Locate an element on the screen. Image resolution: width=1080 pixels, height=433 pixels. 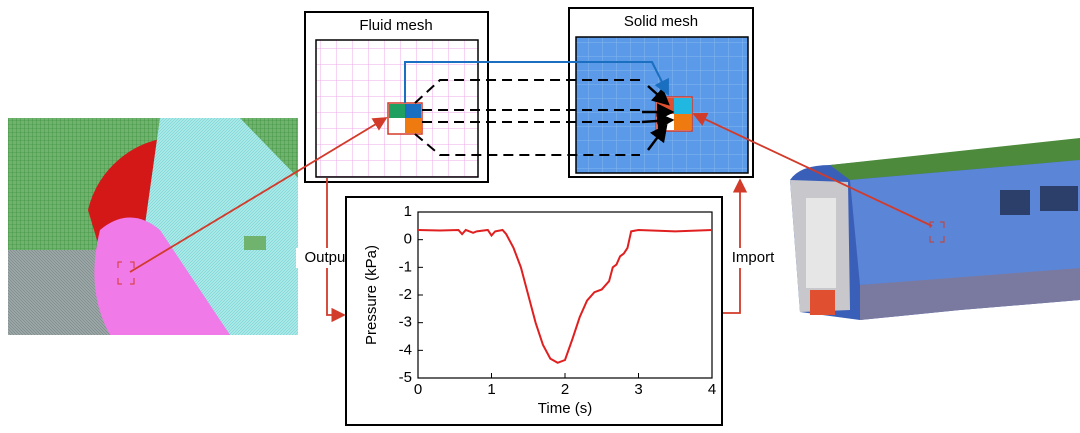
blue-arrow is located at coordinates (536, 82).